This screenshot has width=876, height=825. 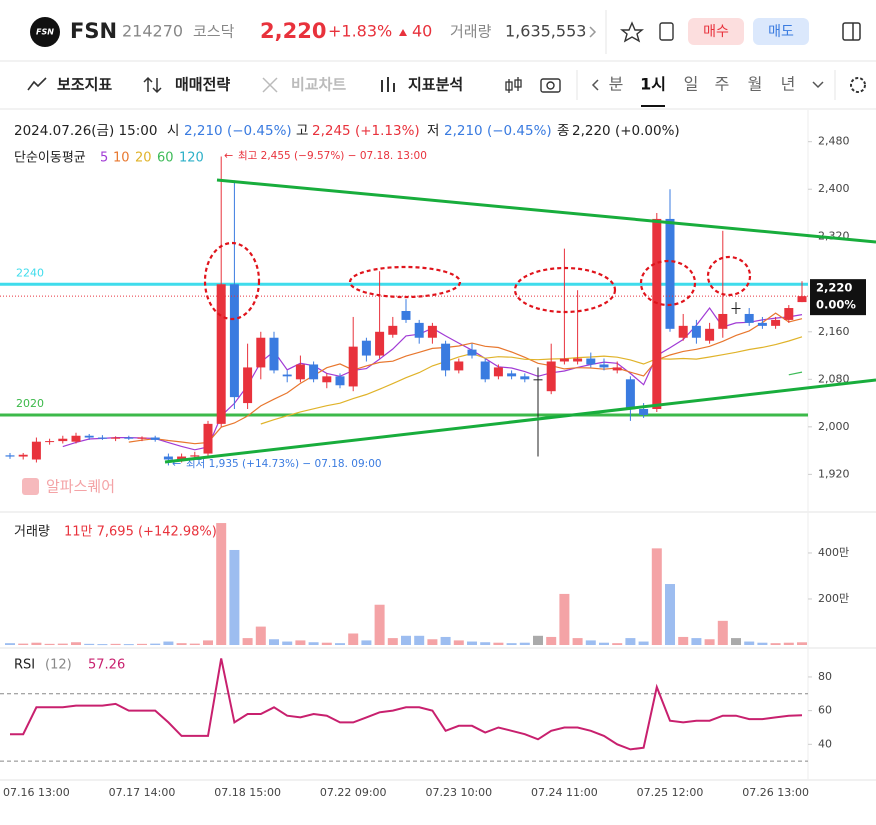 What do you see at coordinates (202, 85) in the screenshot?
I see `tool: 매매전략` at bounding box center [202, 85].